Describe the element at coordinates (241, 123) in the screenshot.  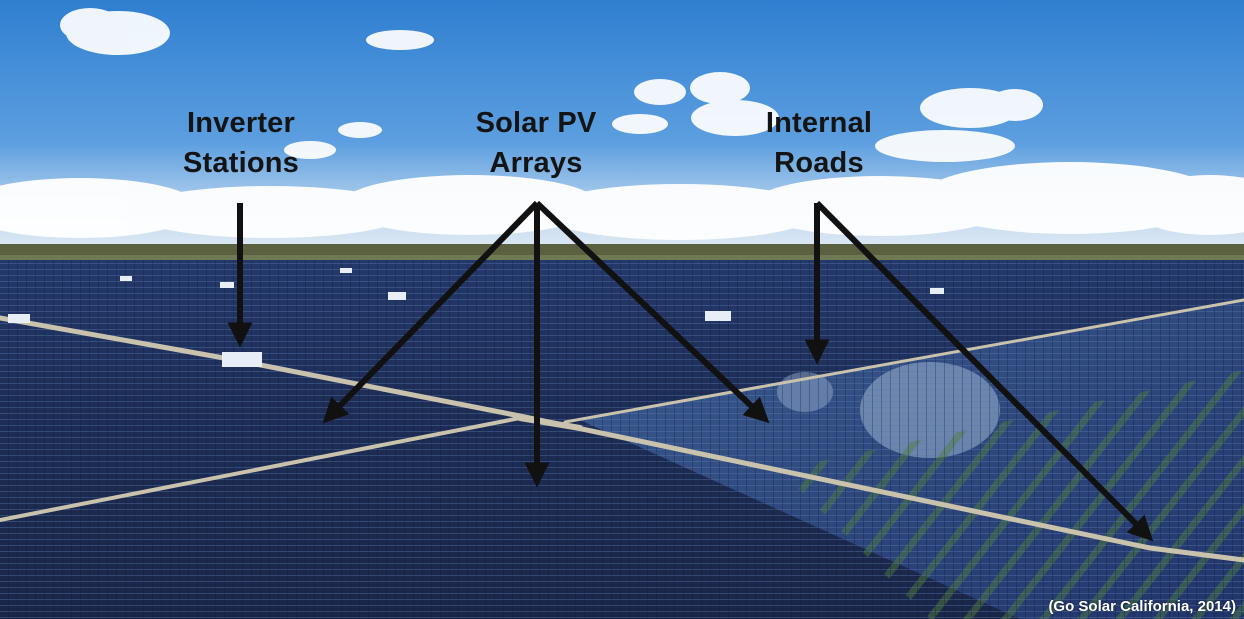
I see `label-inverter-line1: Inverter` at that location.